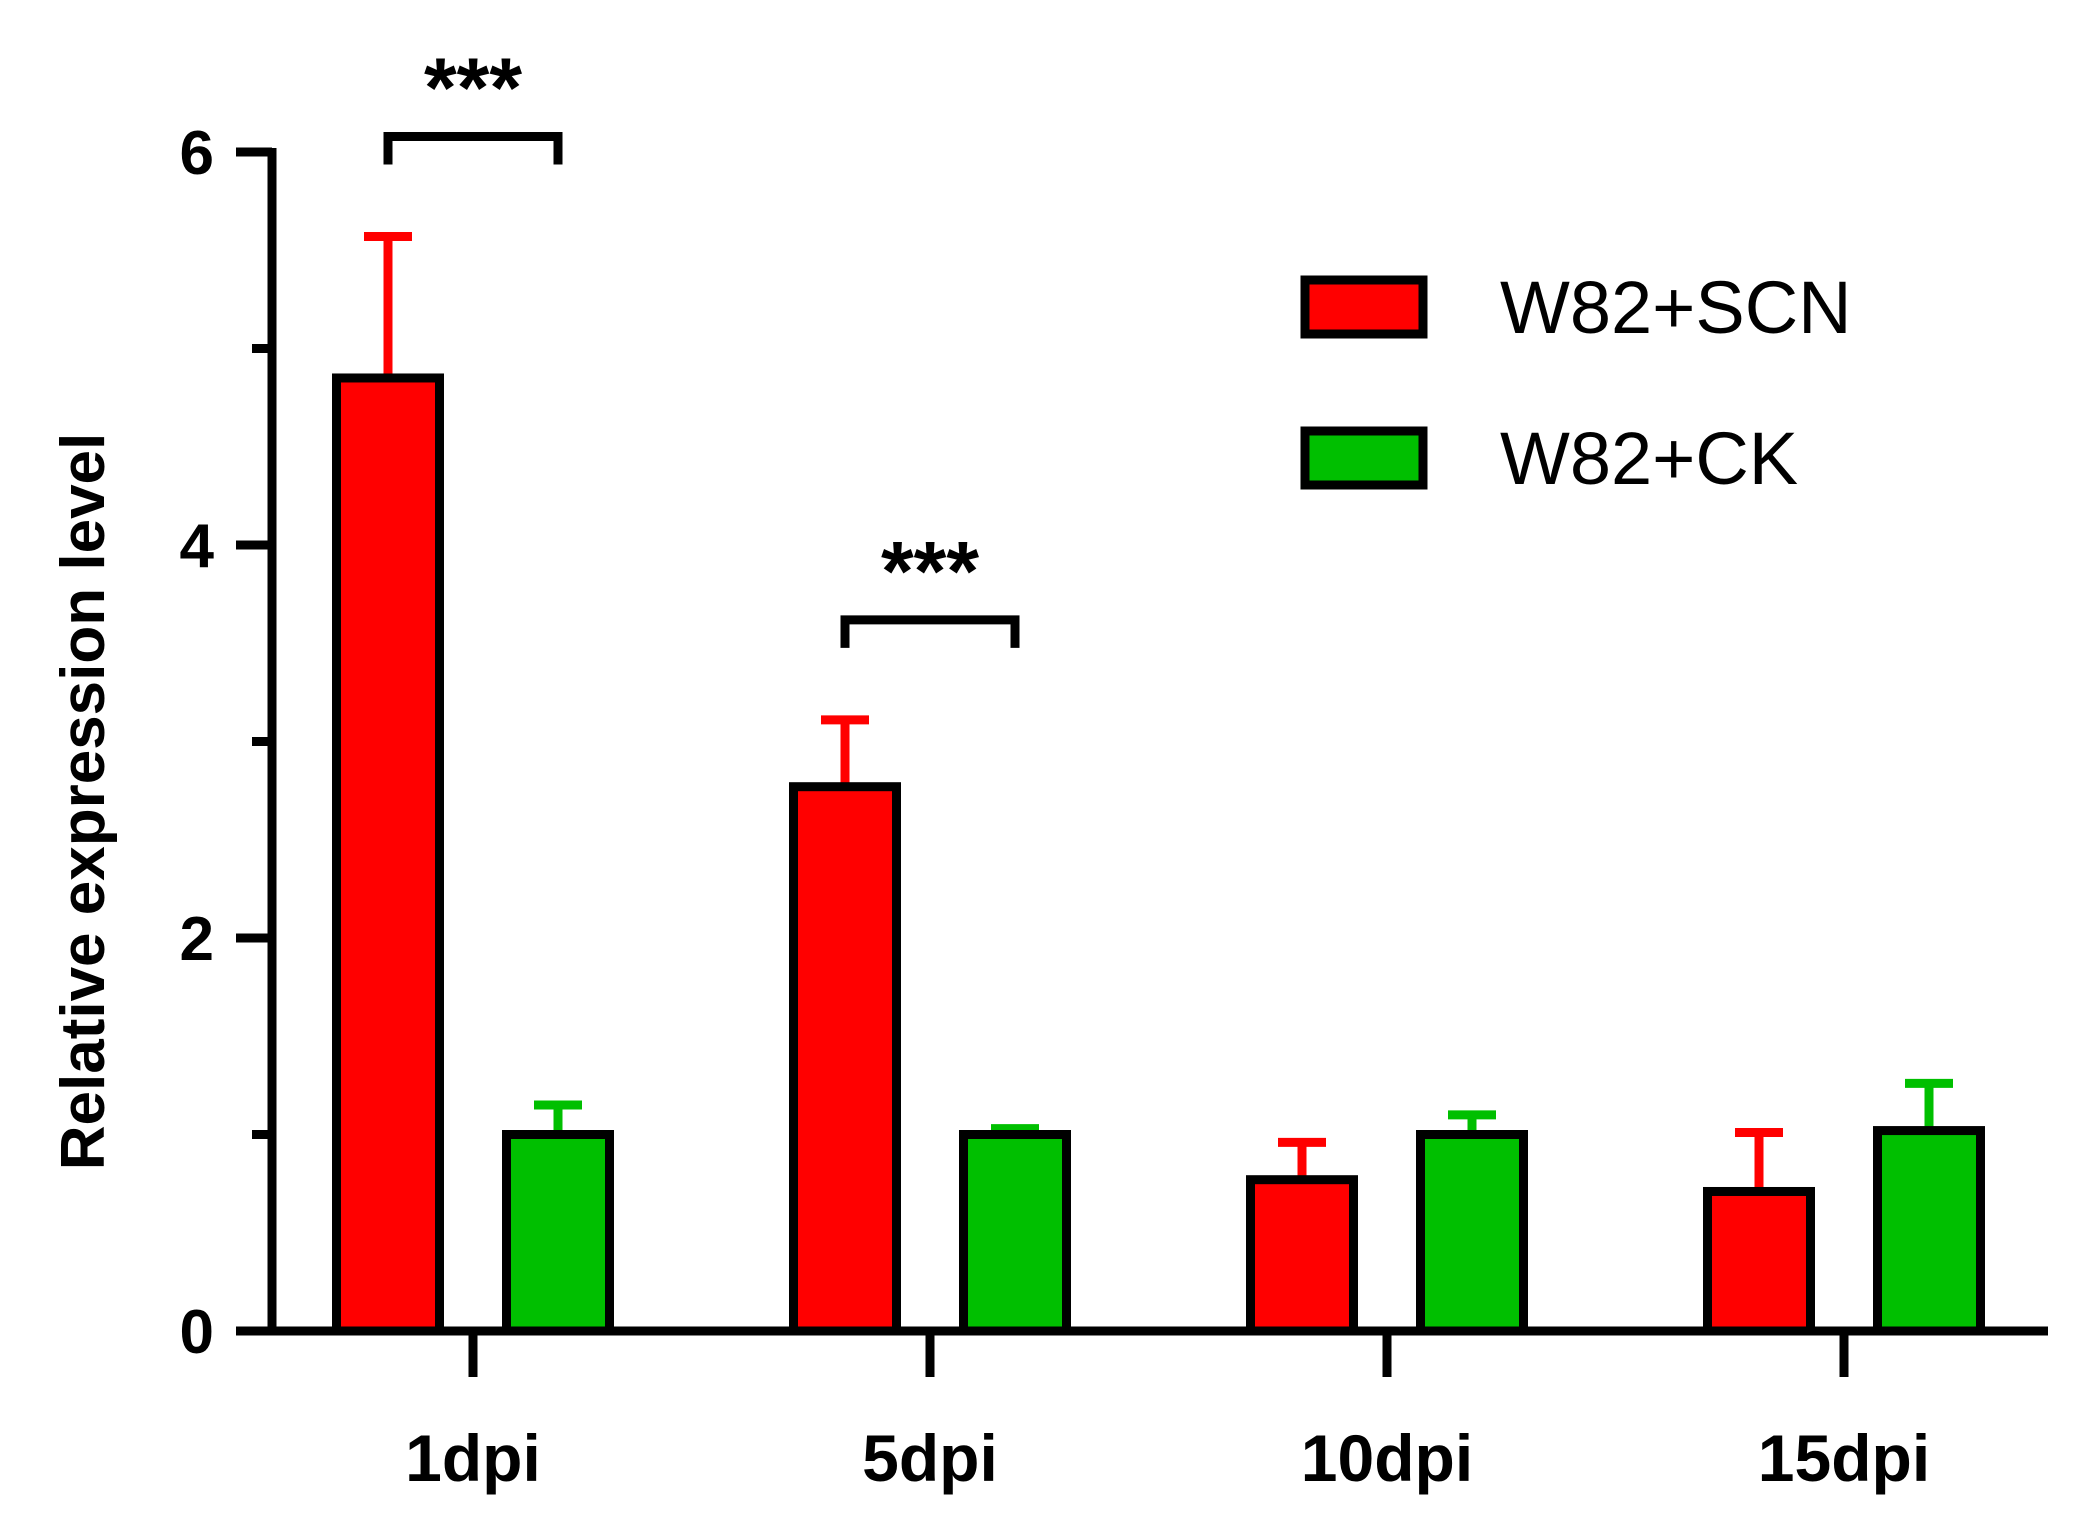  Describe the element at coordinates (1844, 1458) in the screenshot. I see `x-tick-label-3: 15dpi` at that location.